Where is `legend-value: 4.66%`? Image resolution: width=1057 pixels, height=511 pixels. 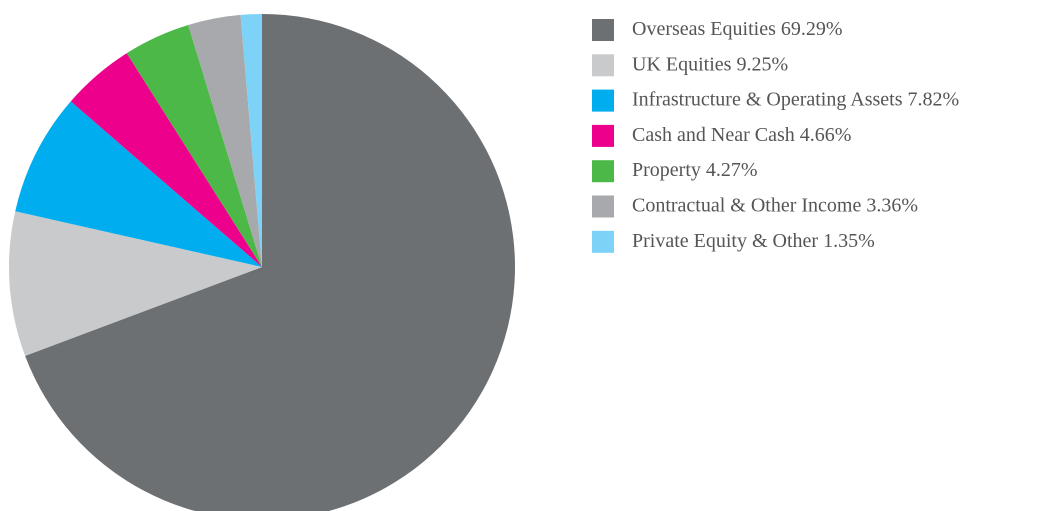
legend-value: 4.66% is located at coordinates (826, 134).